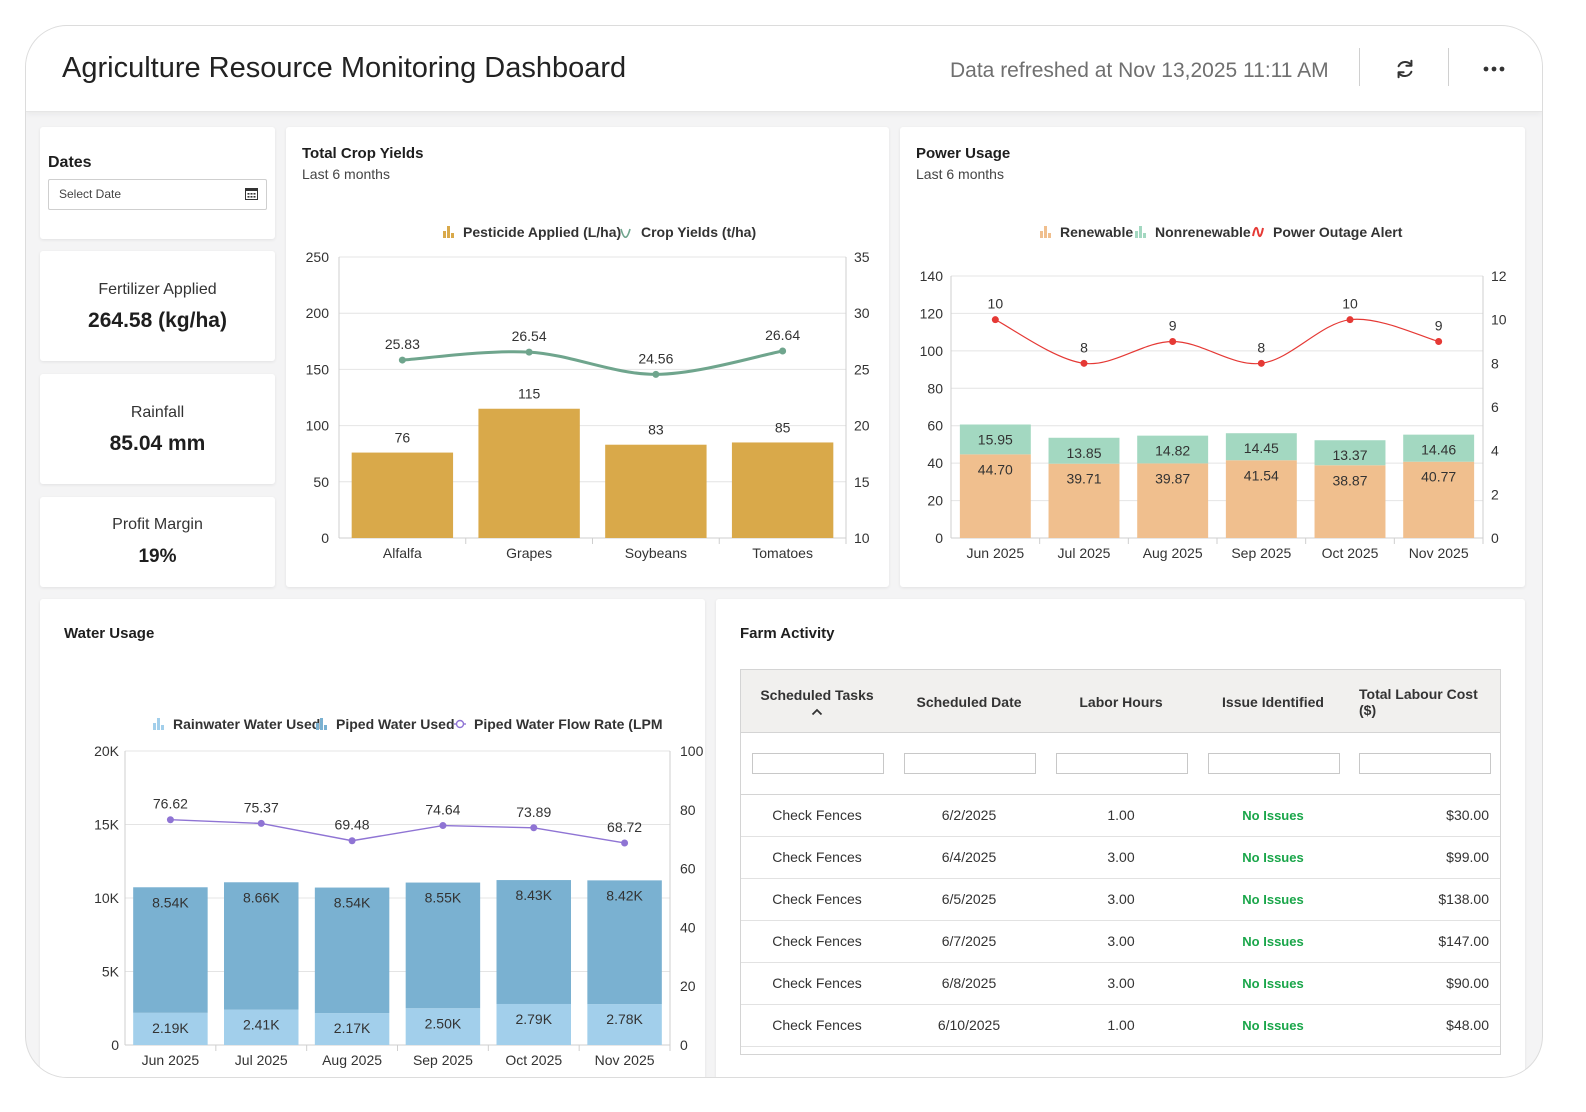 The image size is (1586, 1112). What do you see at coordinates (1120, 984) in the screenshot?
I see `table-row: Check Fences 6/8/2025 3.00 No Issues $90.00` at bounding box center [1120, 984].